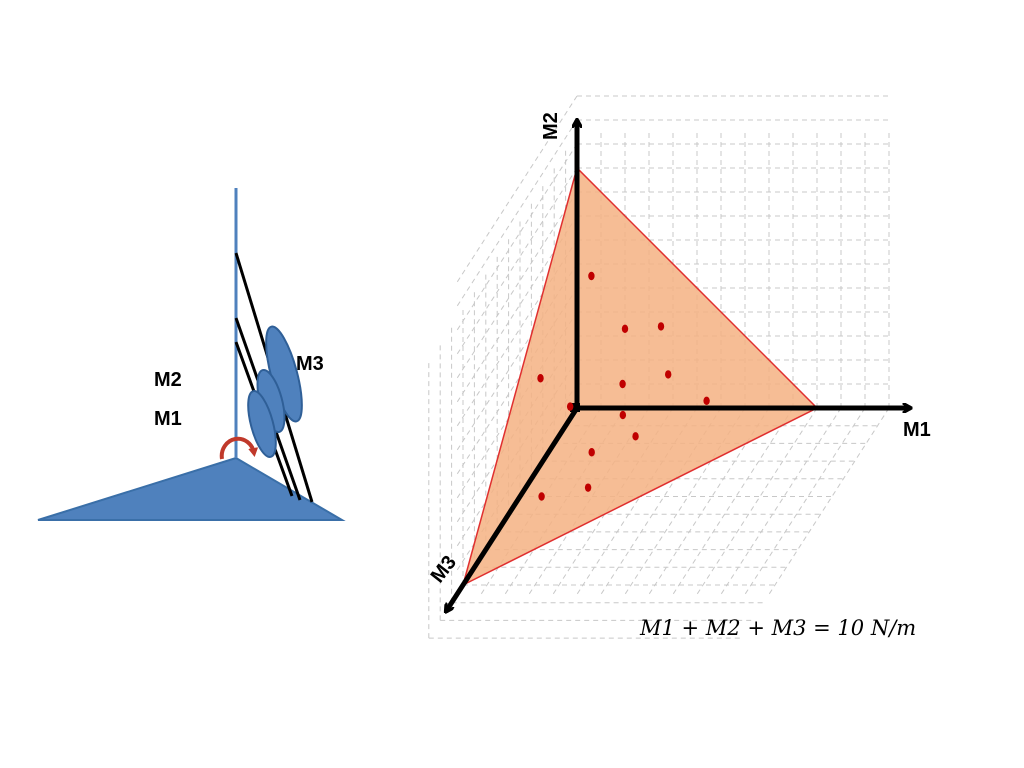 The height and width of the screenshot is (768, 1024). What do you see at coordinates (262, 424) in the screenshot?
I see `muscle-m1` at bounding box center [262, 424].